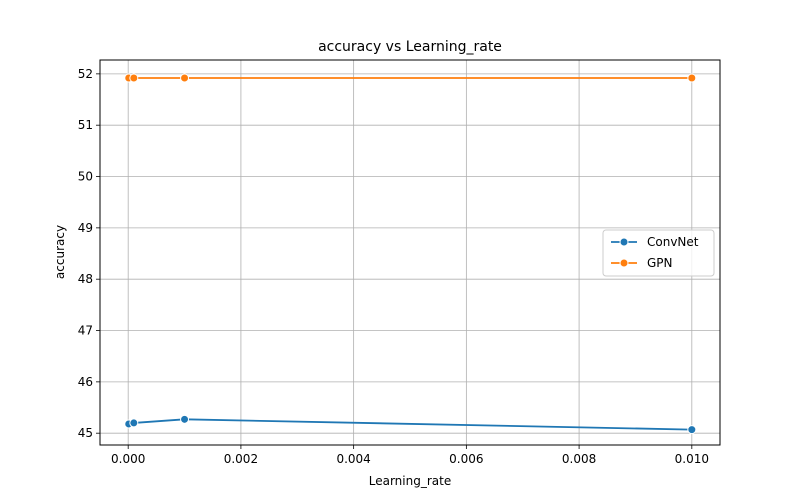  What do you see at coordinates (85, 177) in the screenshot?
I see `y-tick-label: 50` at bounding box center [85, 177].